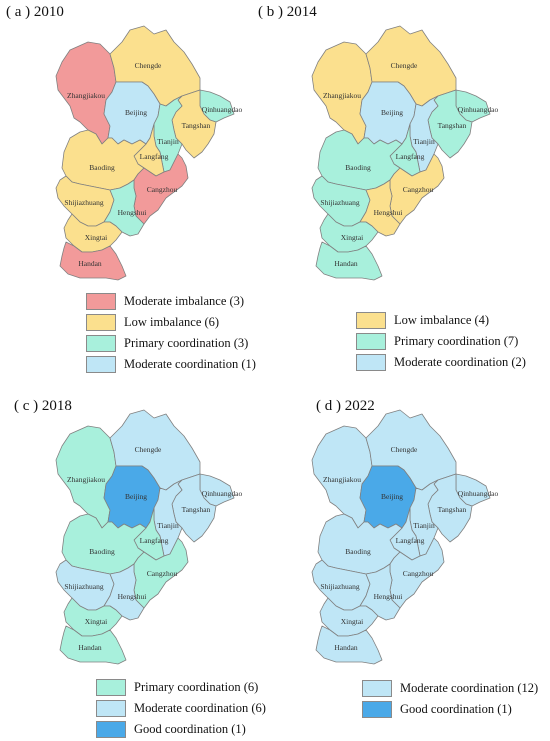 The width and height of the screenshot is (550, 741). I want to click on panel-c-region-handan, so click(93, 645).